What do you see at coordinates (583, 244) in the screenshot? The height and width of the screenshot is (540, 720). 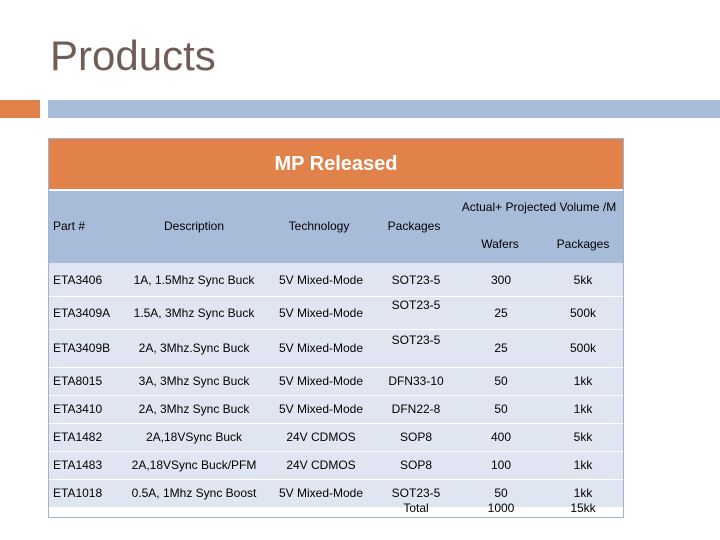 I see `header-volume-packages: Packages` at bounding box center [583, 244].